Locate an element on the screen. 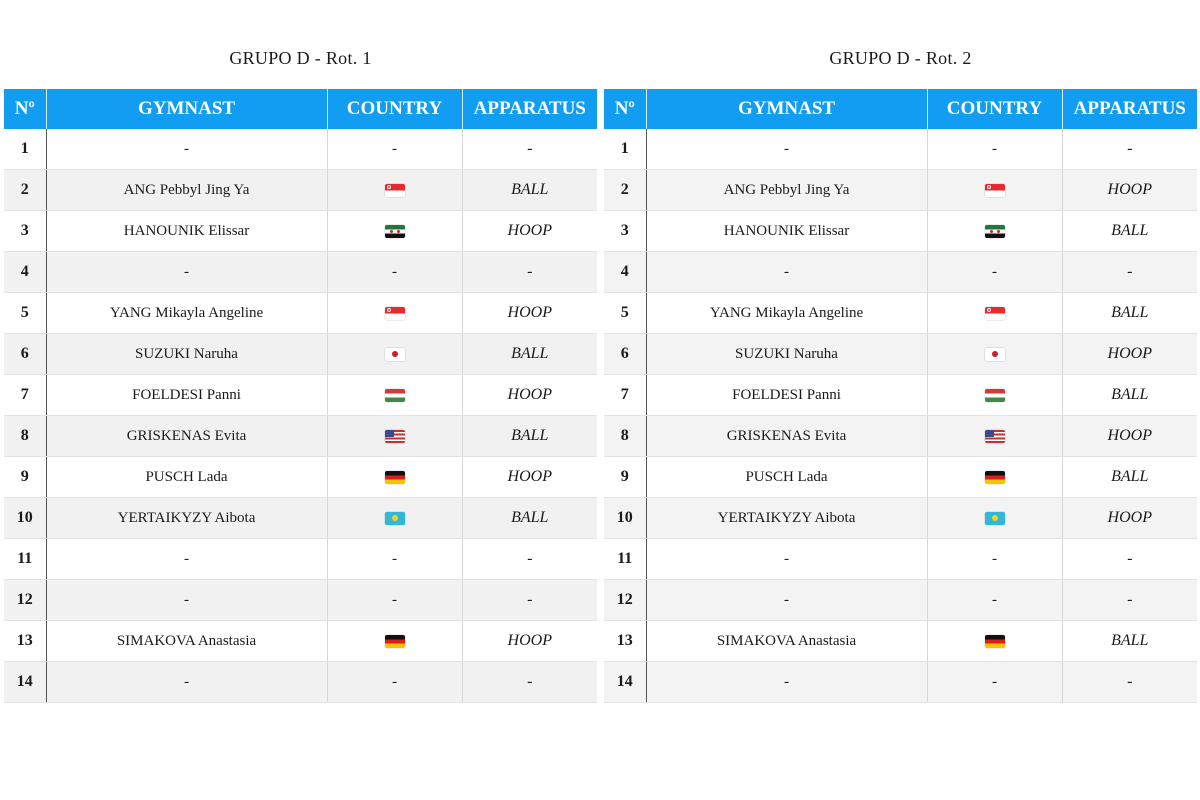 This screenshot has width=1200, height=800. rotation-2-title: GRUPO D - Rot. 2 is located at coordinates (900, 58).